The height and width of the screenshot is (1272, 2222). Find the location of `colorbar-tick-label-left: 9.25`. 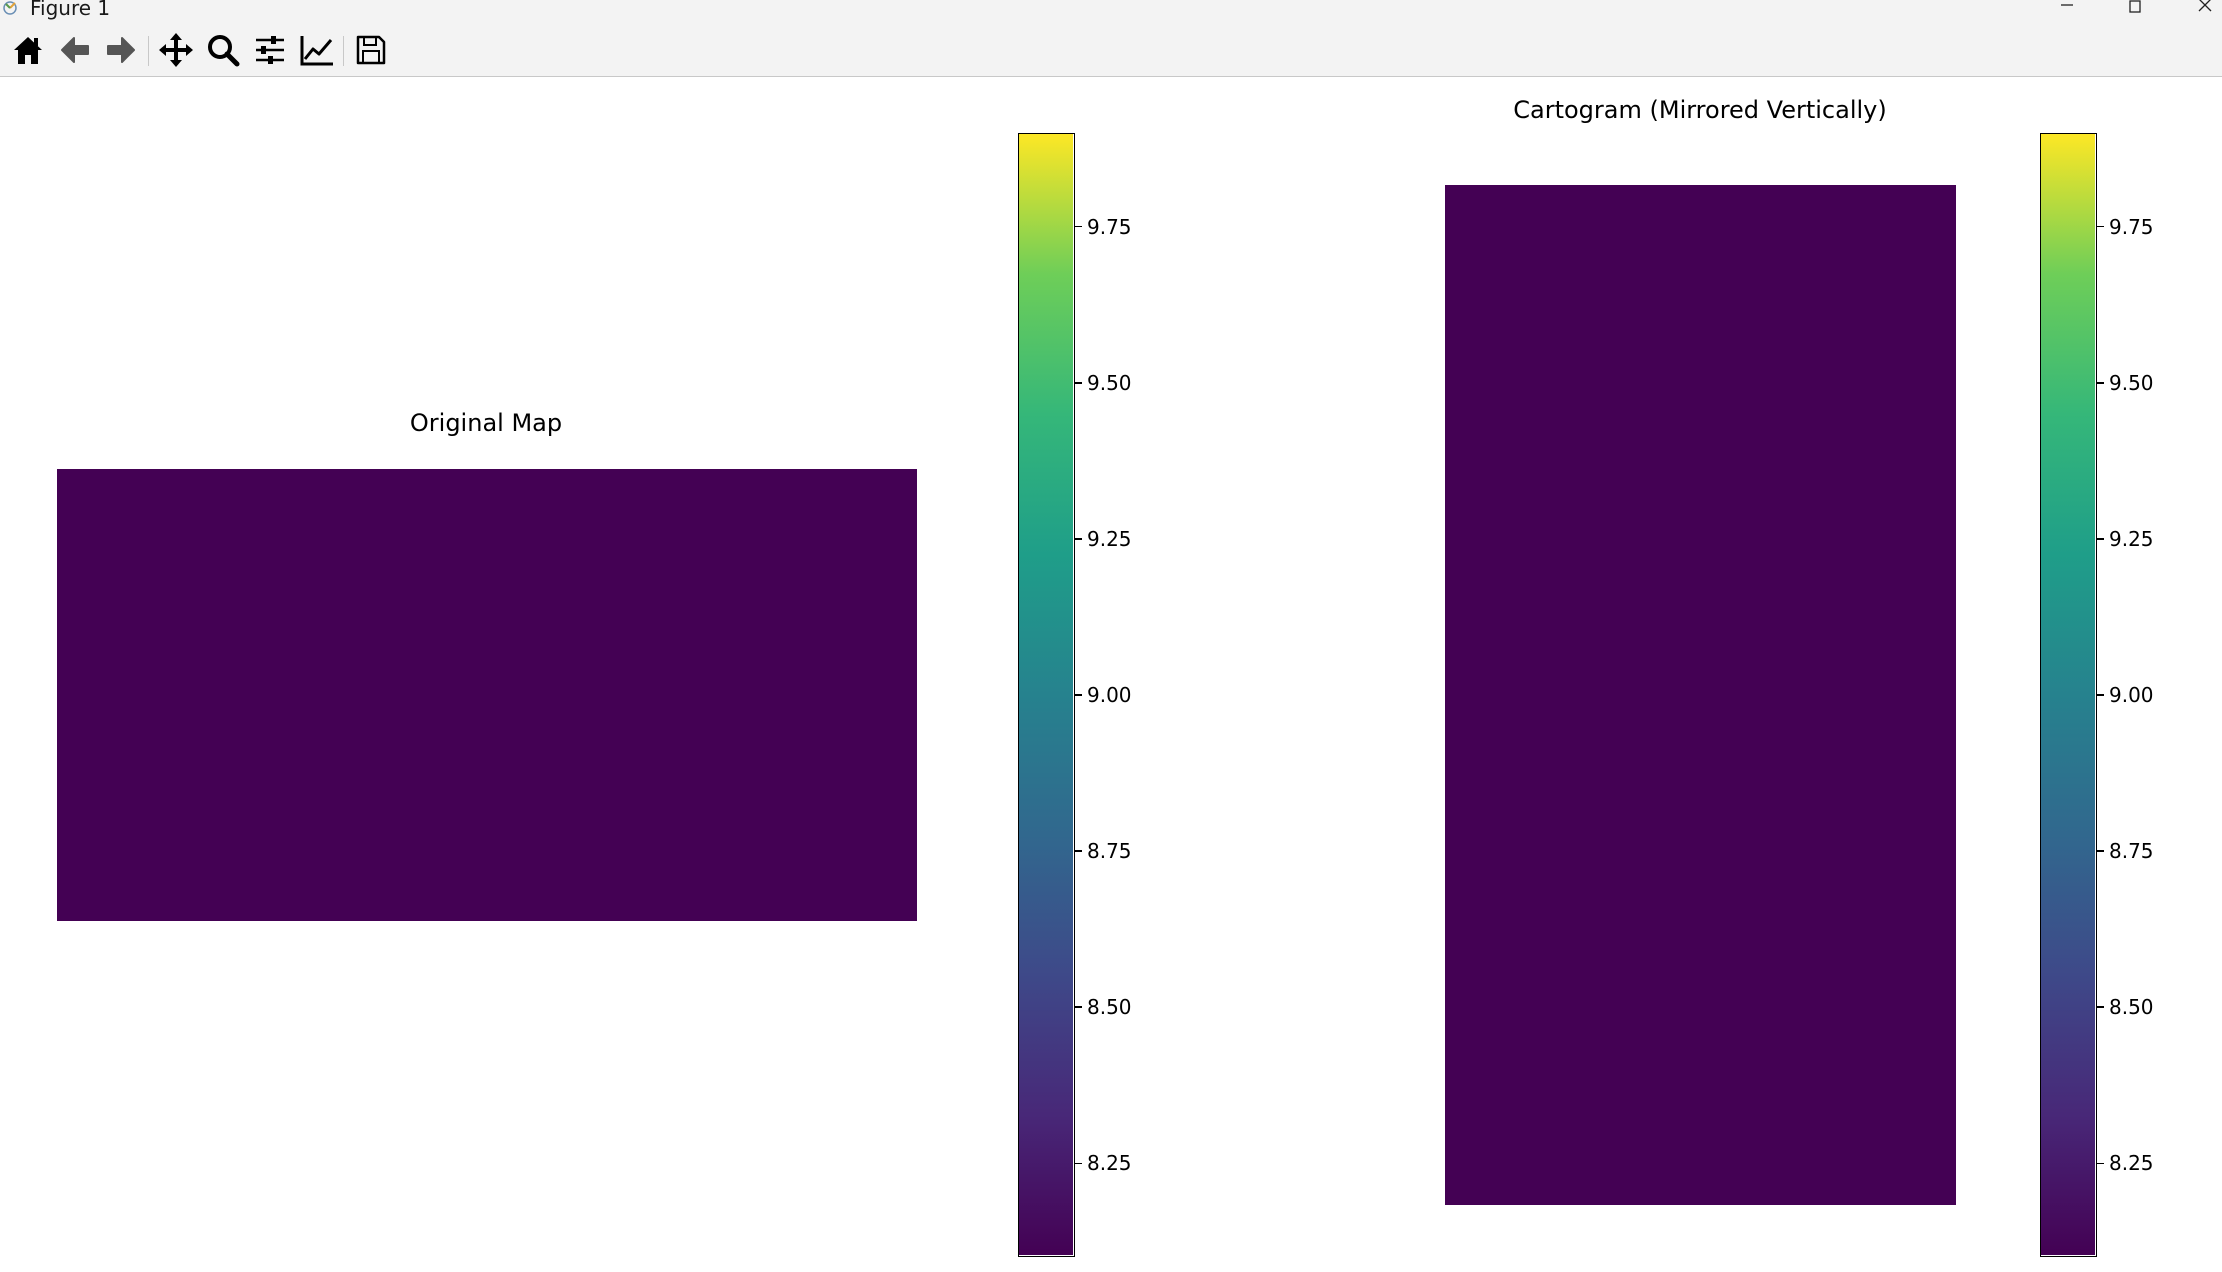

colorbar-tick-label-left: 9.25 is located at coordinates (1109, 538).